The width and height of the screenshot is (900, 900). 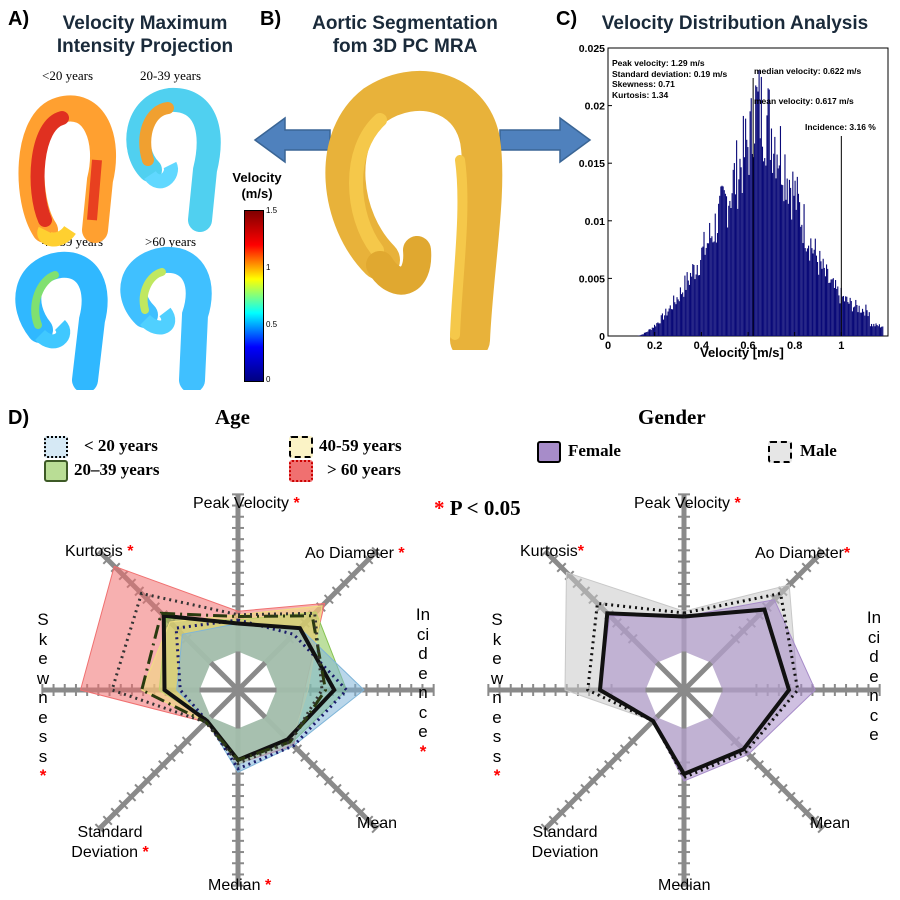 What do you see at coordinates (171, 241) in the screenshot?
I see `mip-label-over60: >60 years` at bounding box center [171, 241].